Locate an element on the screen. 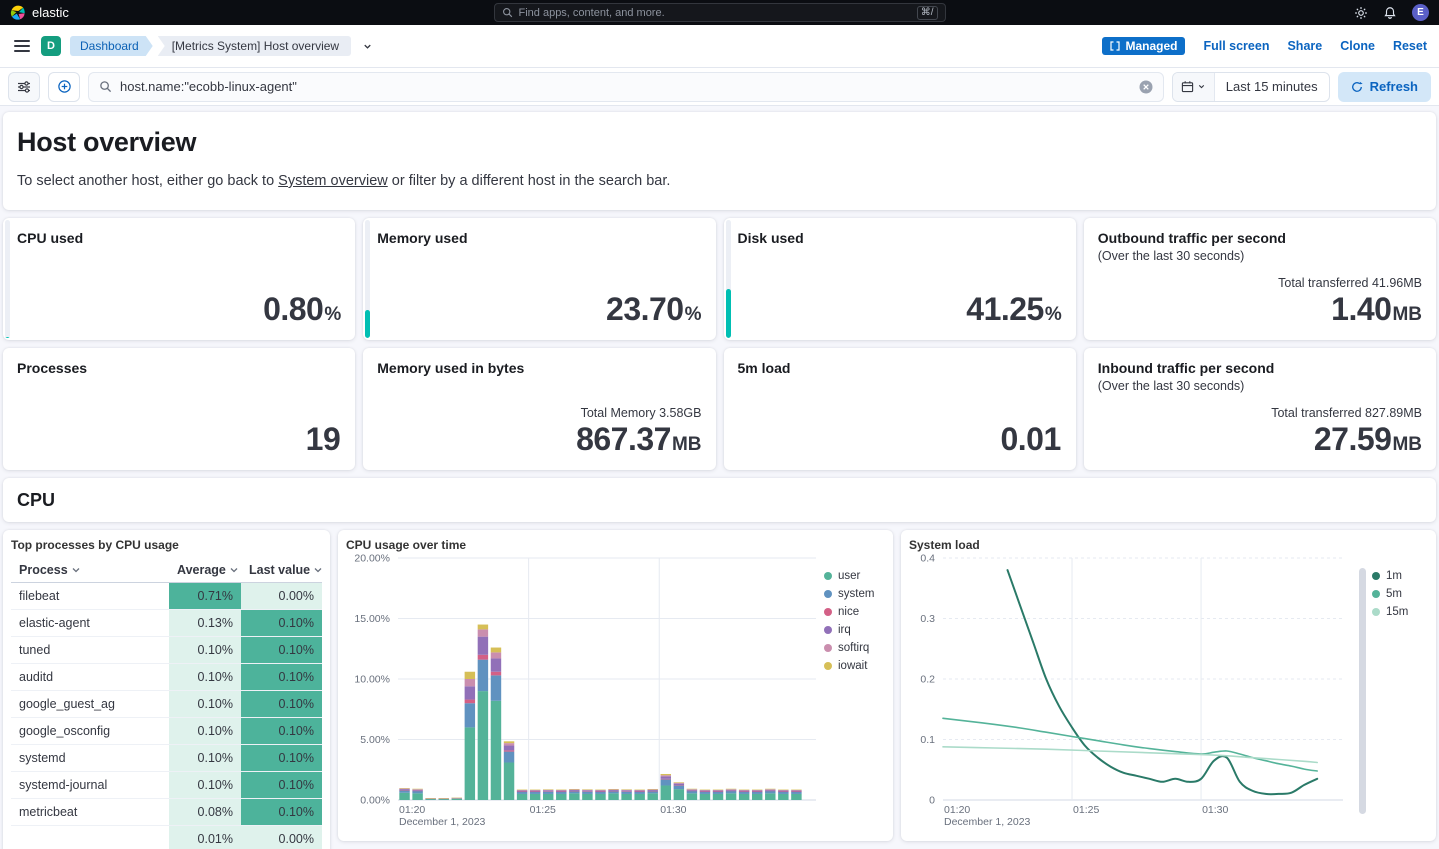 The image size is (1439, 849). settings-icon is located at coordinates (1361, 13).